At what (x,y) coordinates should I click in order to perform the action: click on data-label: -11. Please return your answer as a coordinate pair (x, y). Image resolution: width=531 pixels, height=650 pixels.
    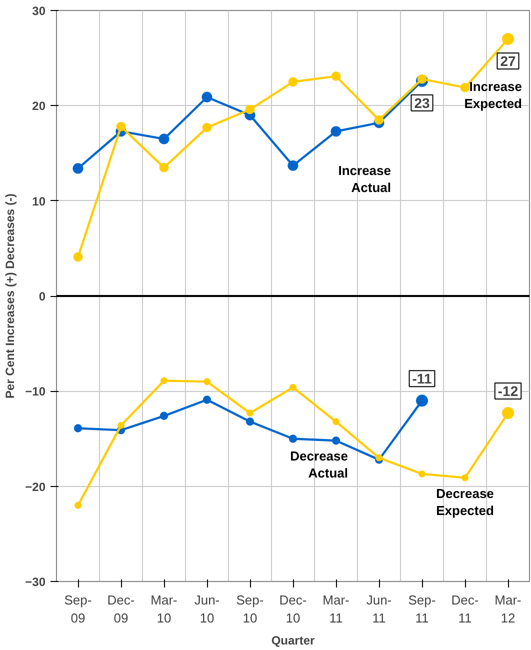
    Looking at the image, I should click on (422, 378).